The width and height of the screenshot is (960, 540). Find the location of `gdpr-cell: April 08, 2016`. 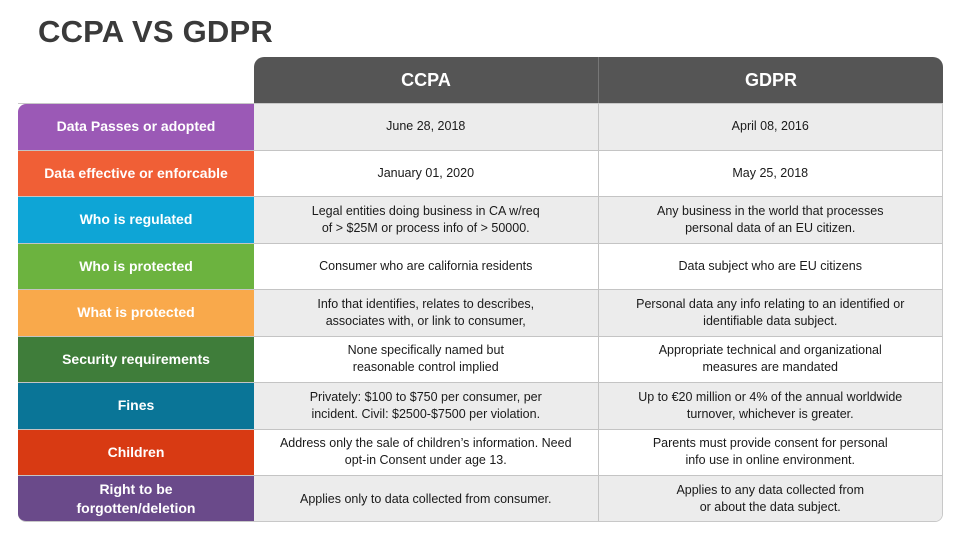

gdpr-cell: April 08, 2016 is located at coordinates (769, 127).